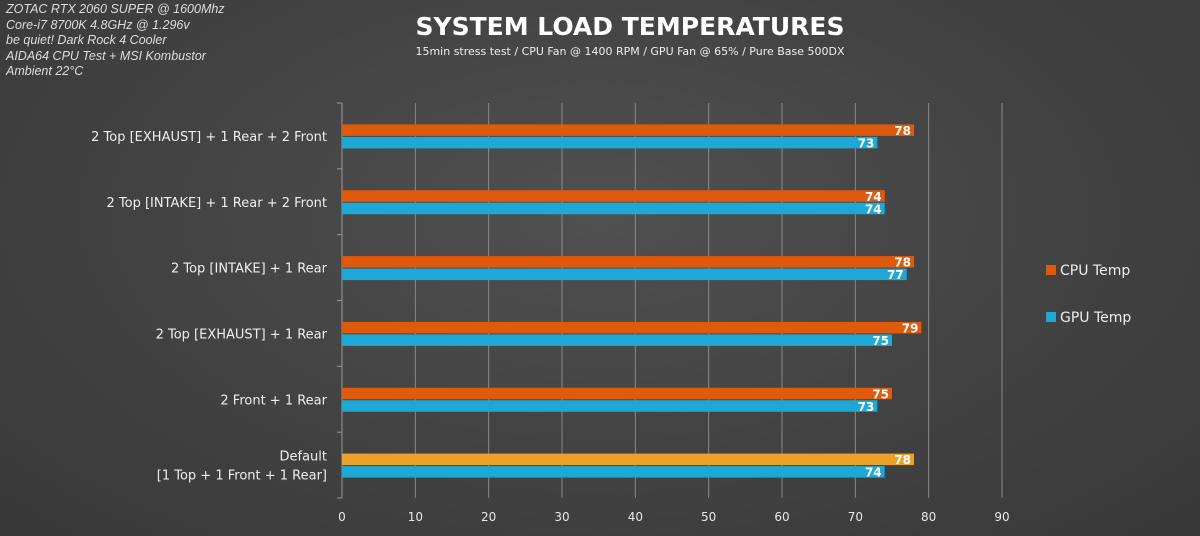 Image resolution: width=1200 pixels, height=536 pixels. What do you see at coordinates (273, 400) in the screenshot?
I see `category-label: 2 Front + 1 Rear` at bounding box center [273, 400].